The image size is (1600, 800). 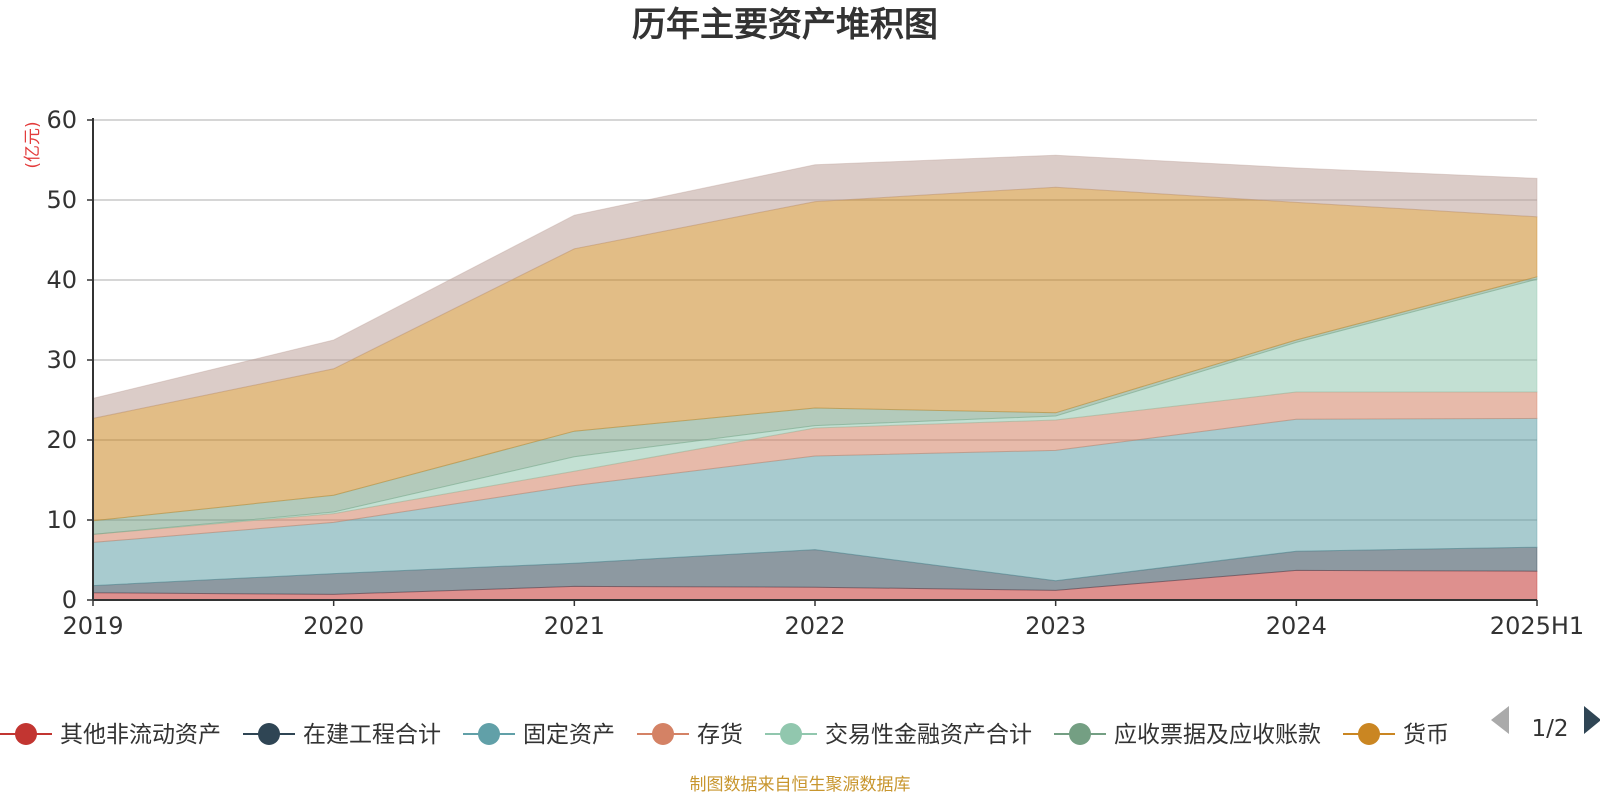 I want to click on y-tick-label: 0, so click(x=69, y=600).